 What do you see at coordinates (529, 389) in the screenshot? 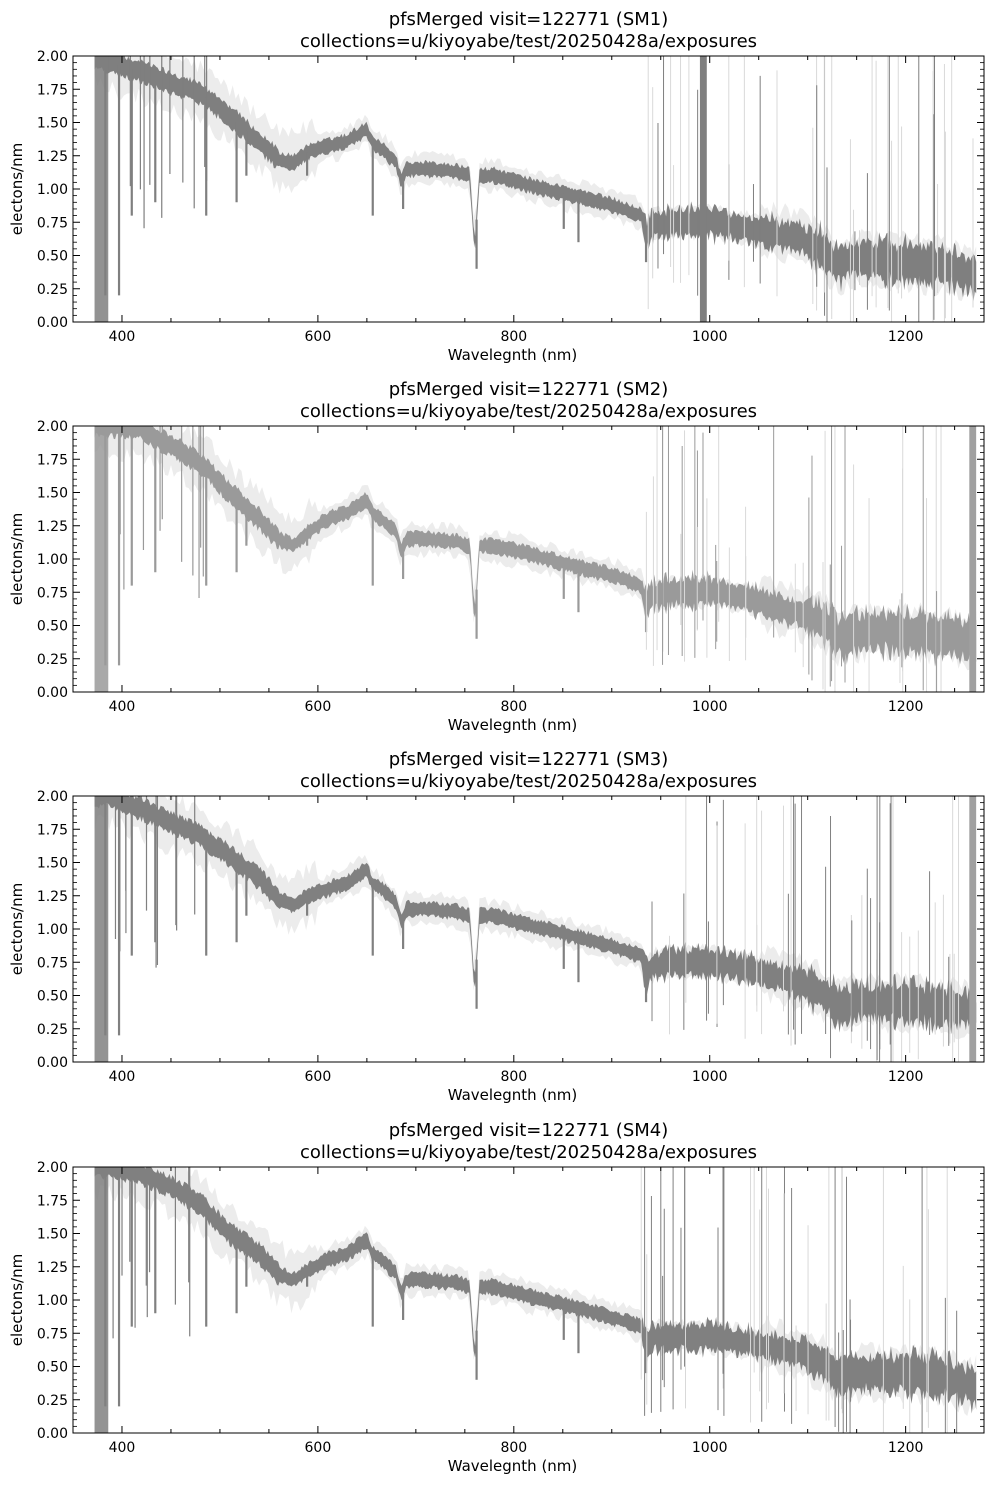
I see `chart-title: pfsMerged visit=122771 (SM2)` at bounding box center [529, 389].